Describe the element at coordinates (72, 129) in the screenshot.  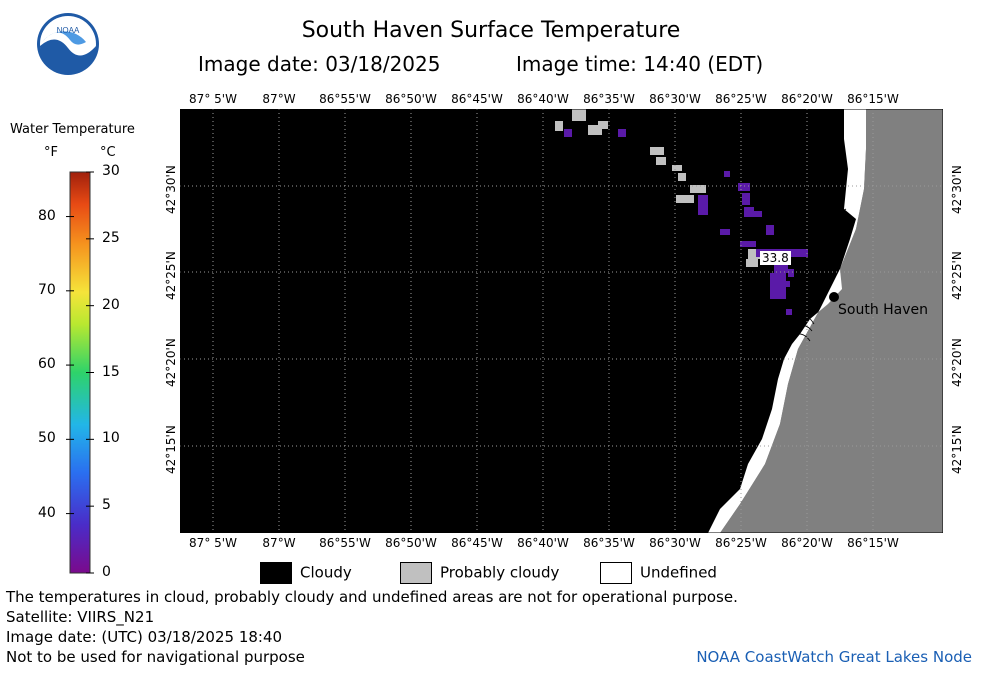
I see `colorbar-title: Water Temperature` at that location.